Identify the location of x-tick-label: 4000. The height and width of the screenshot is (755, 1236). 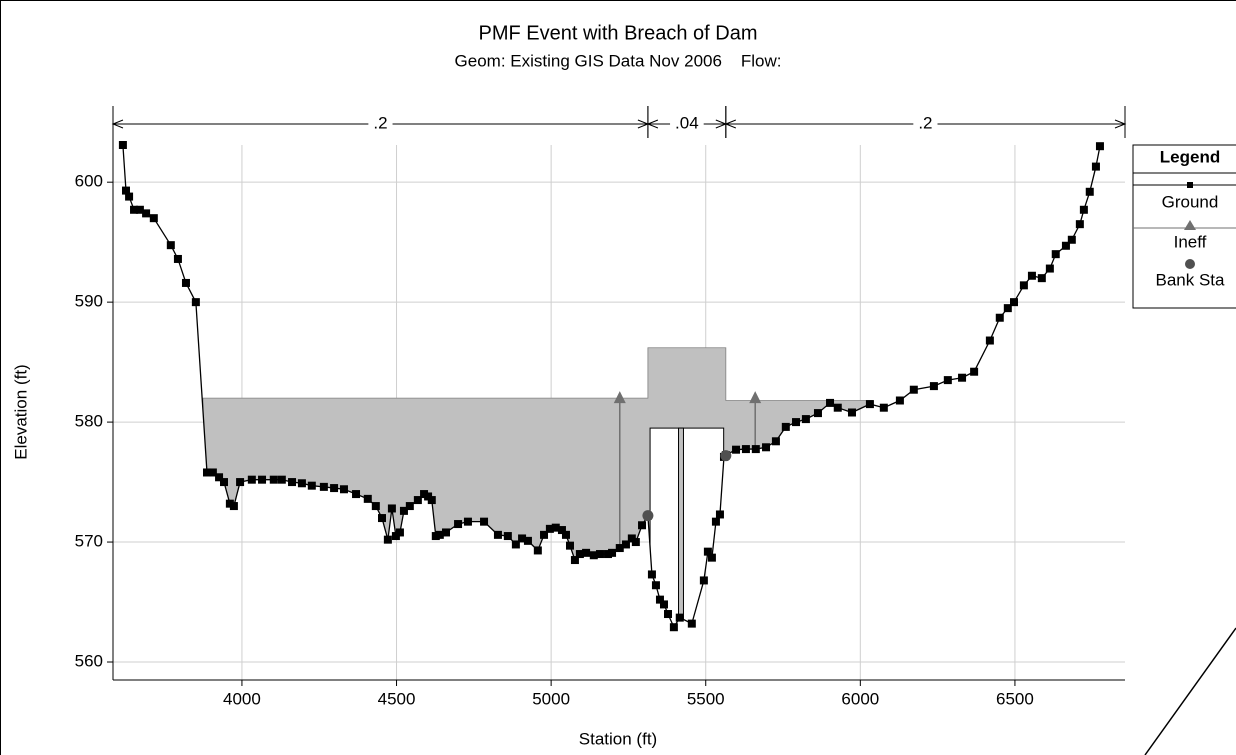
(242, 698).